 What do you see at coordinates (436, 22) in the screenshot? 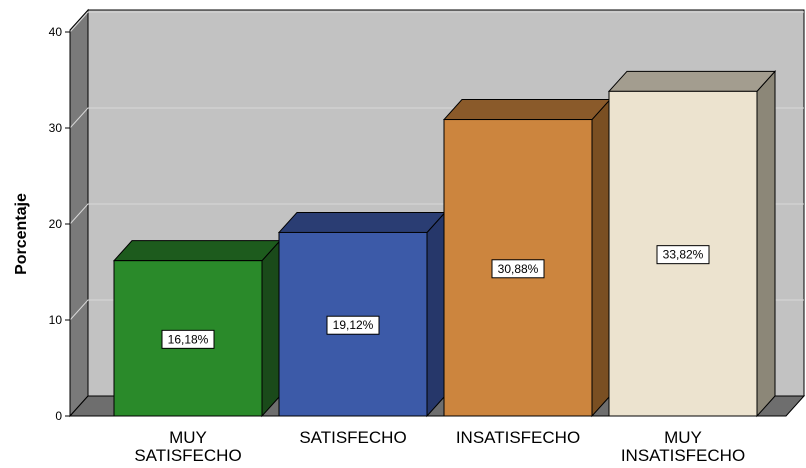
I see `gridline` at bounding box center [436, 22].